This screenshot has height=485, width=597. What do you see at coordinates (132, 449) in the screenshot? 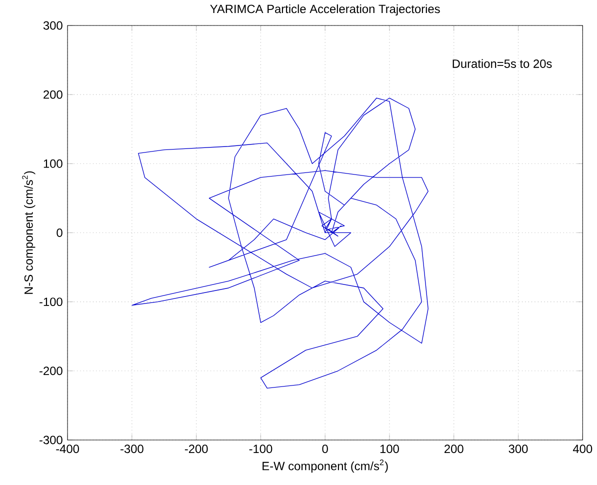
I see `x-tick-label: -300` at bounding box center [132, 449].